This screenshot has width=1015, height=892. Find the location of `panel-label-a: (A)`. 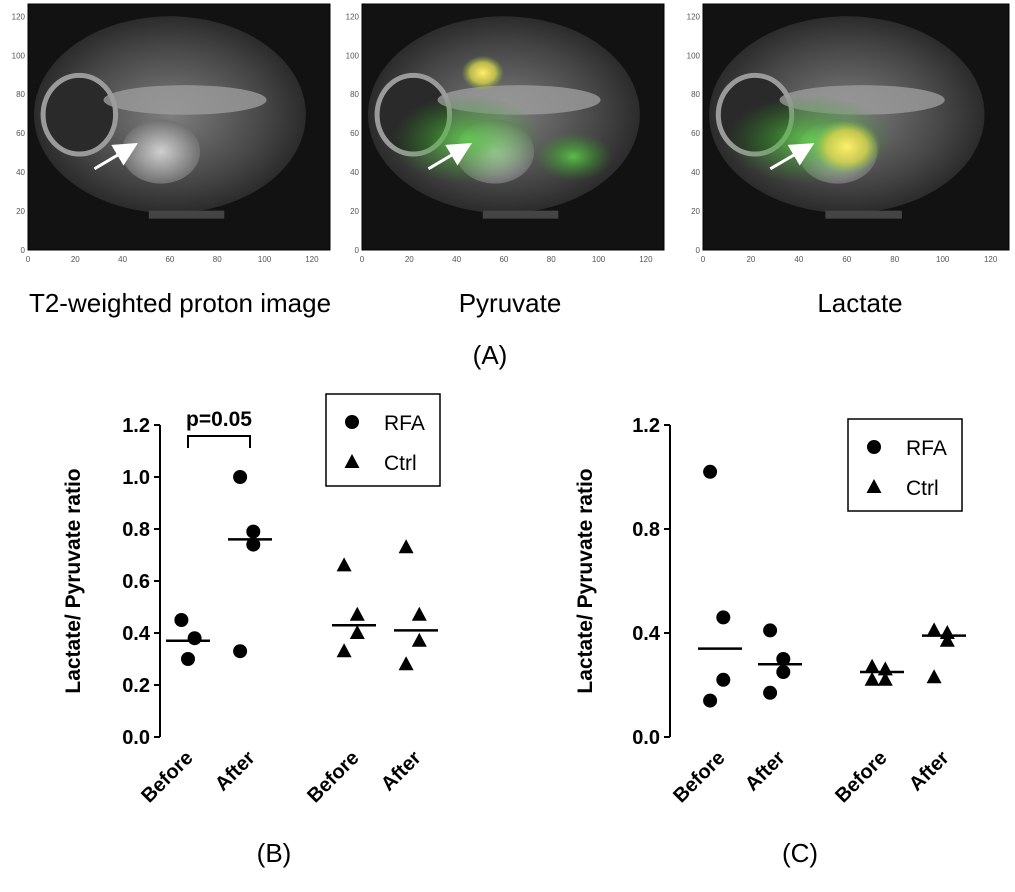

panel-label-a: (A) is located at coordinates (490, 355).